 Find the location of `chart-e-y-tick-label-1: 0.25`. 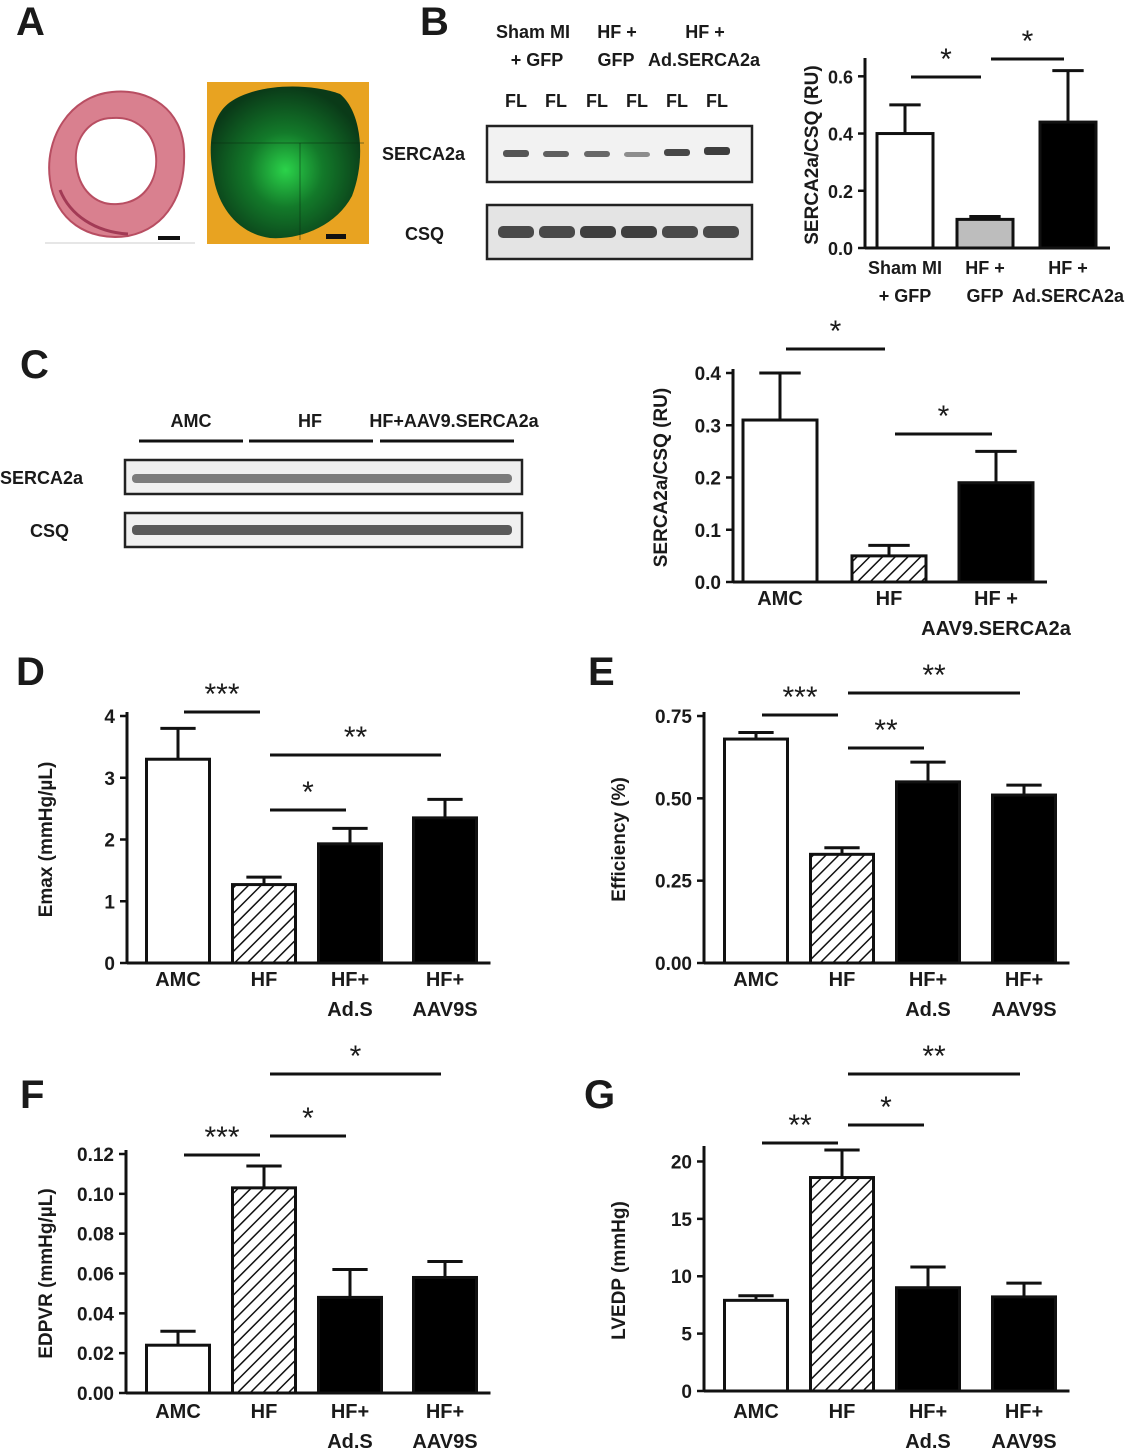

chart-e-y-tick-label-1: 0.25 is located at coordinates (673, 882).